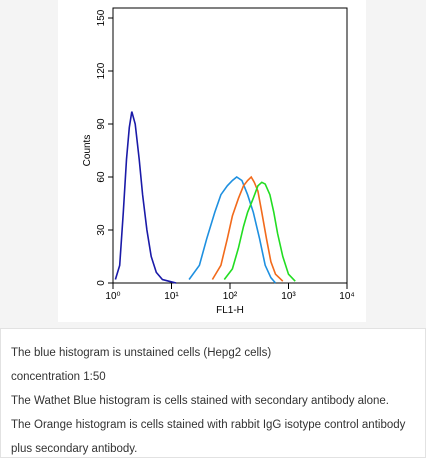 The height and width of the screenshot is (458, 426). I want to click on y-tick-label: 150, so click(101, 17).